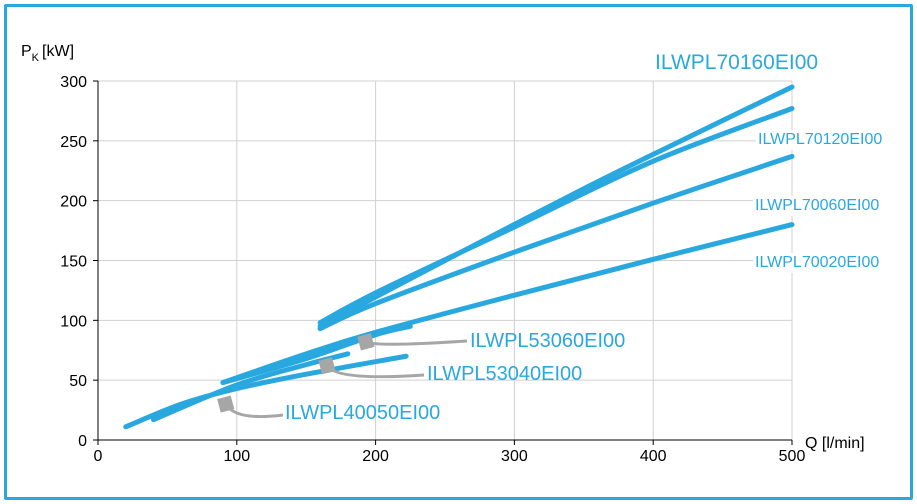  What do you see at coordinates (362, 413) in the screenshot?
I see `callout-label-ilwpl40050ei00: ILWPL40050EI00` at bounding box center [362, 413].